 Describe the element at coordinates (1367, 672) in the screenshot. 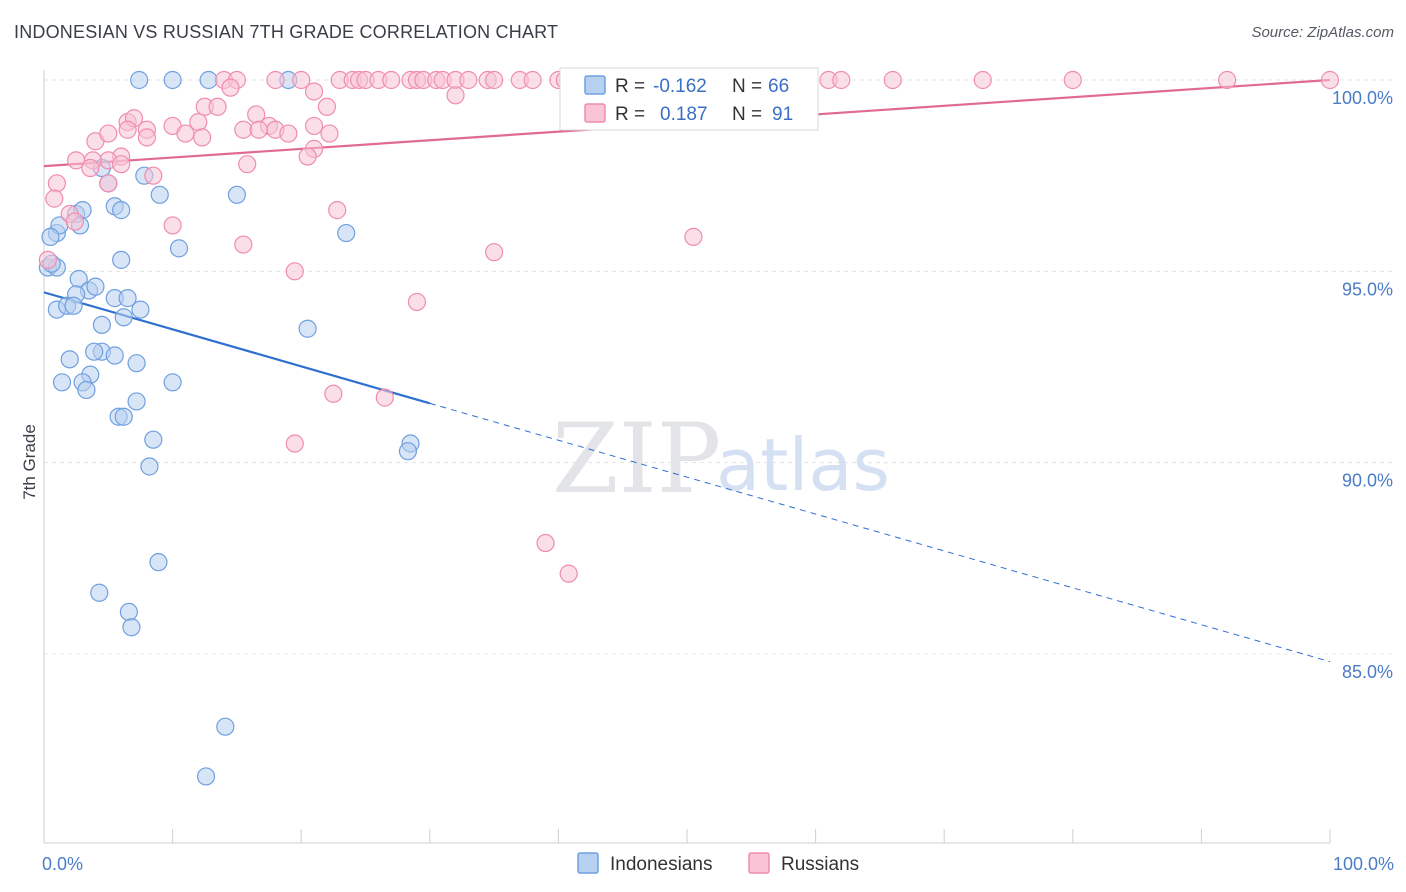

I see `y-tick-label-3: 85.0%` at that location.